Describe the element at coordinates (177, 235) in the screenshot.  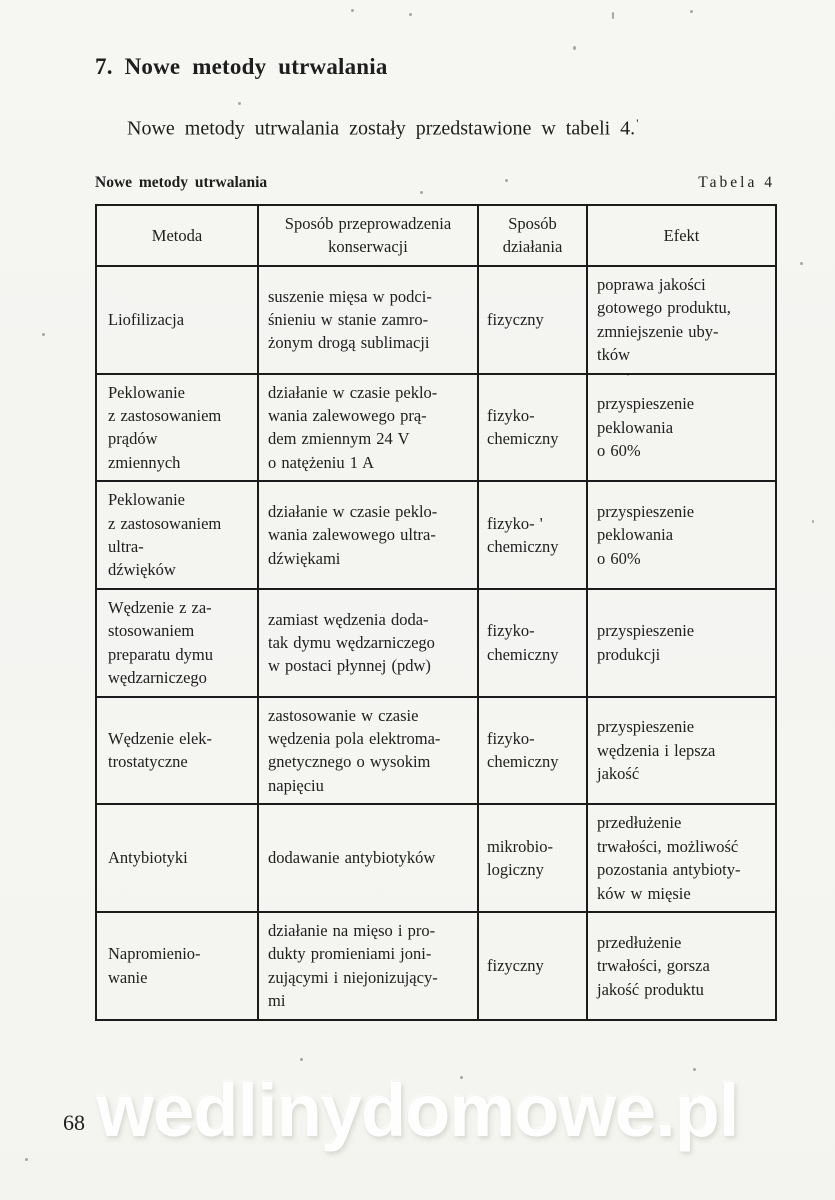
I see `column-header-metoda: Metoda` at that location.